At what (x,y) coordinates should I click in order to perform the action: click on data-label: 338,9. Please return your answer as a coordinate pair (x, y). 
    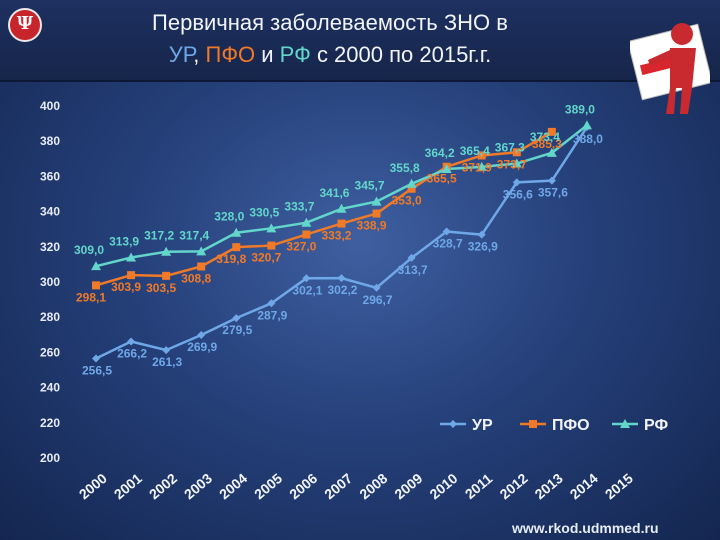
    Looking at the image, I should click on (372, 226).